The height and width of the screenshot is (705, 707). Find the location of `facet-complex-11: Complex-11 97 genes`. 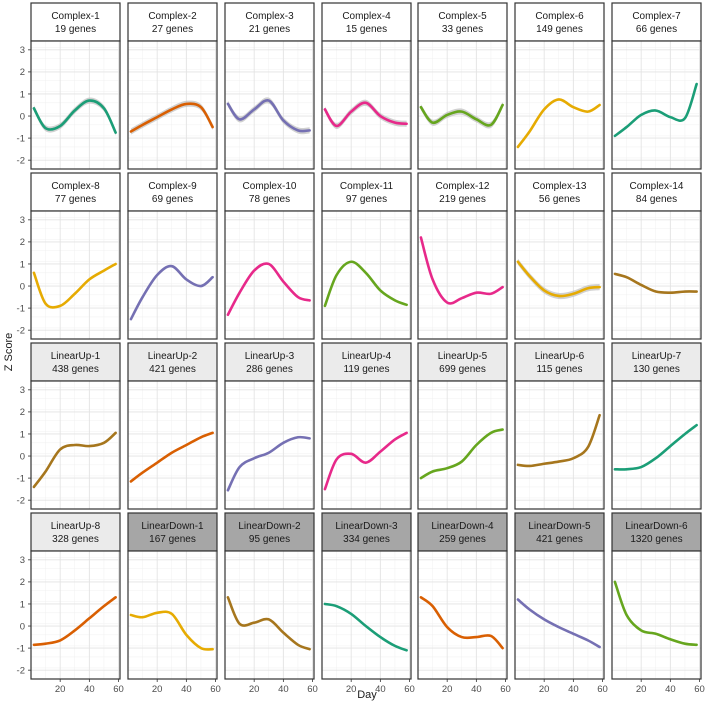

facet-complex-11: Complex-11 97 genes is located at coordinates (366, 256).